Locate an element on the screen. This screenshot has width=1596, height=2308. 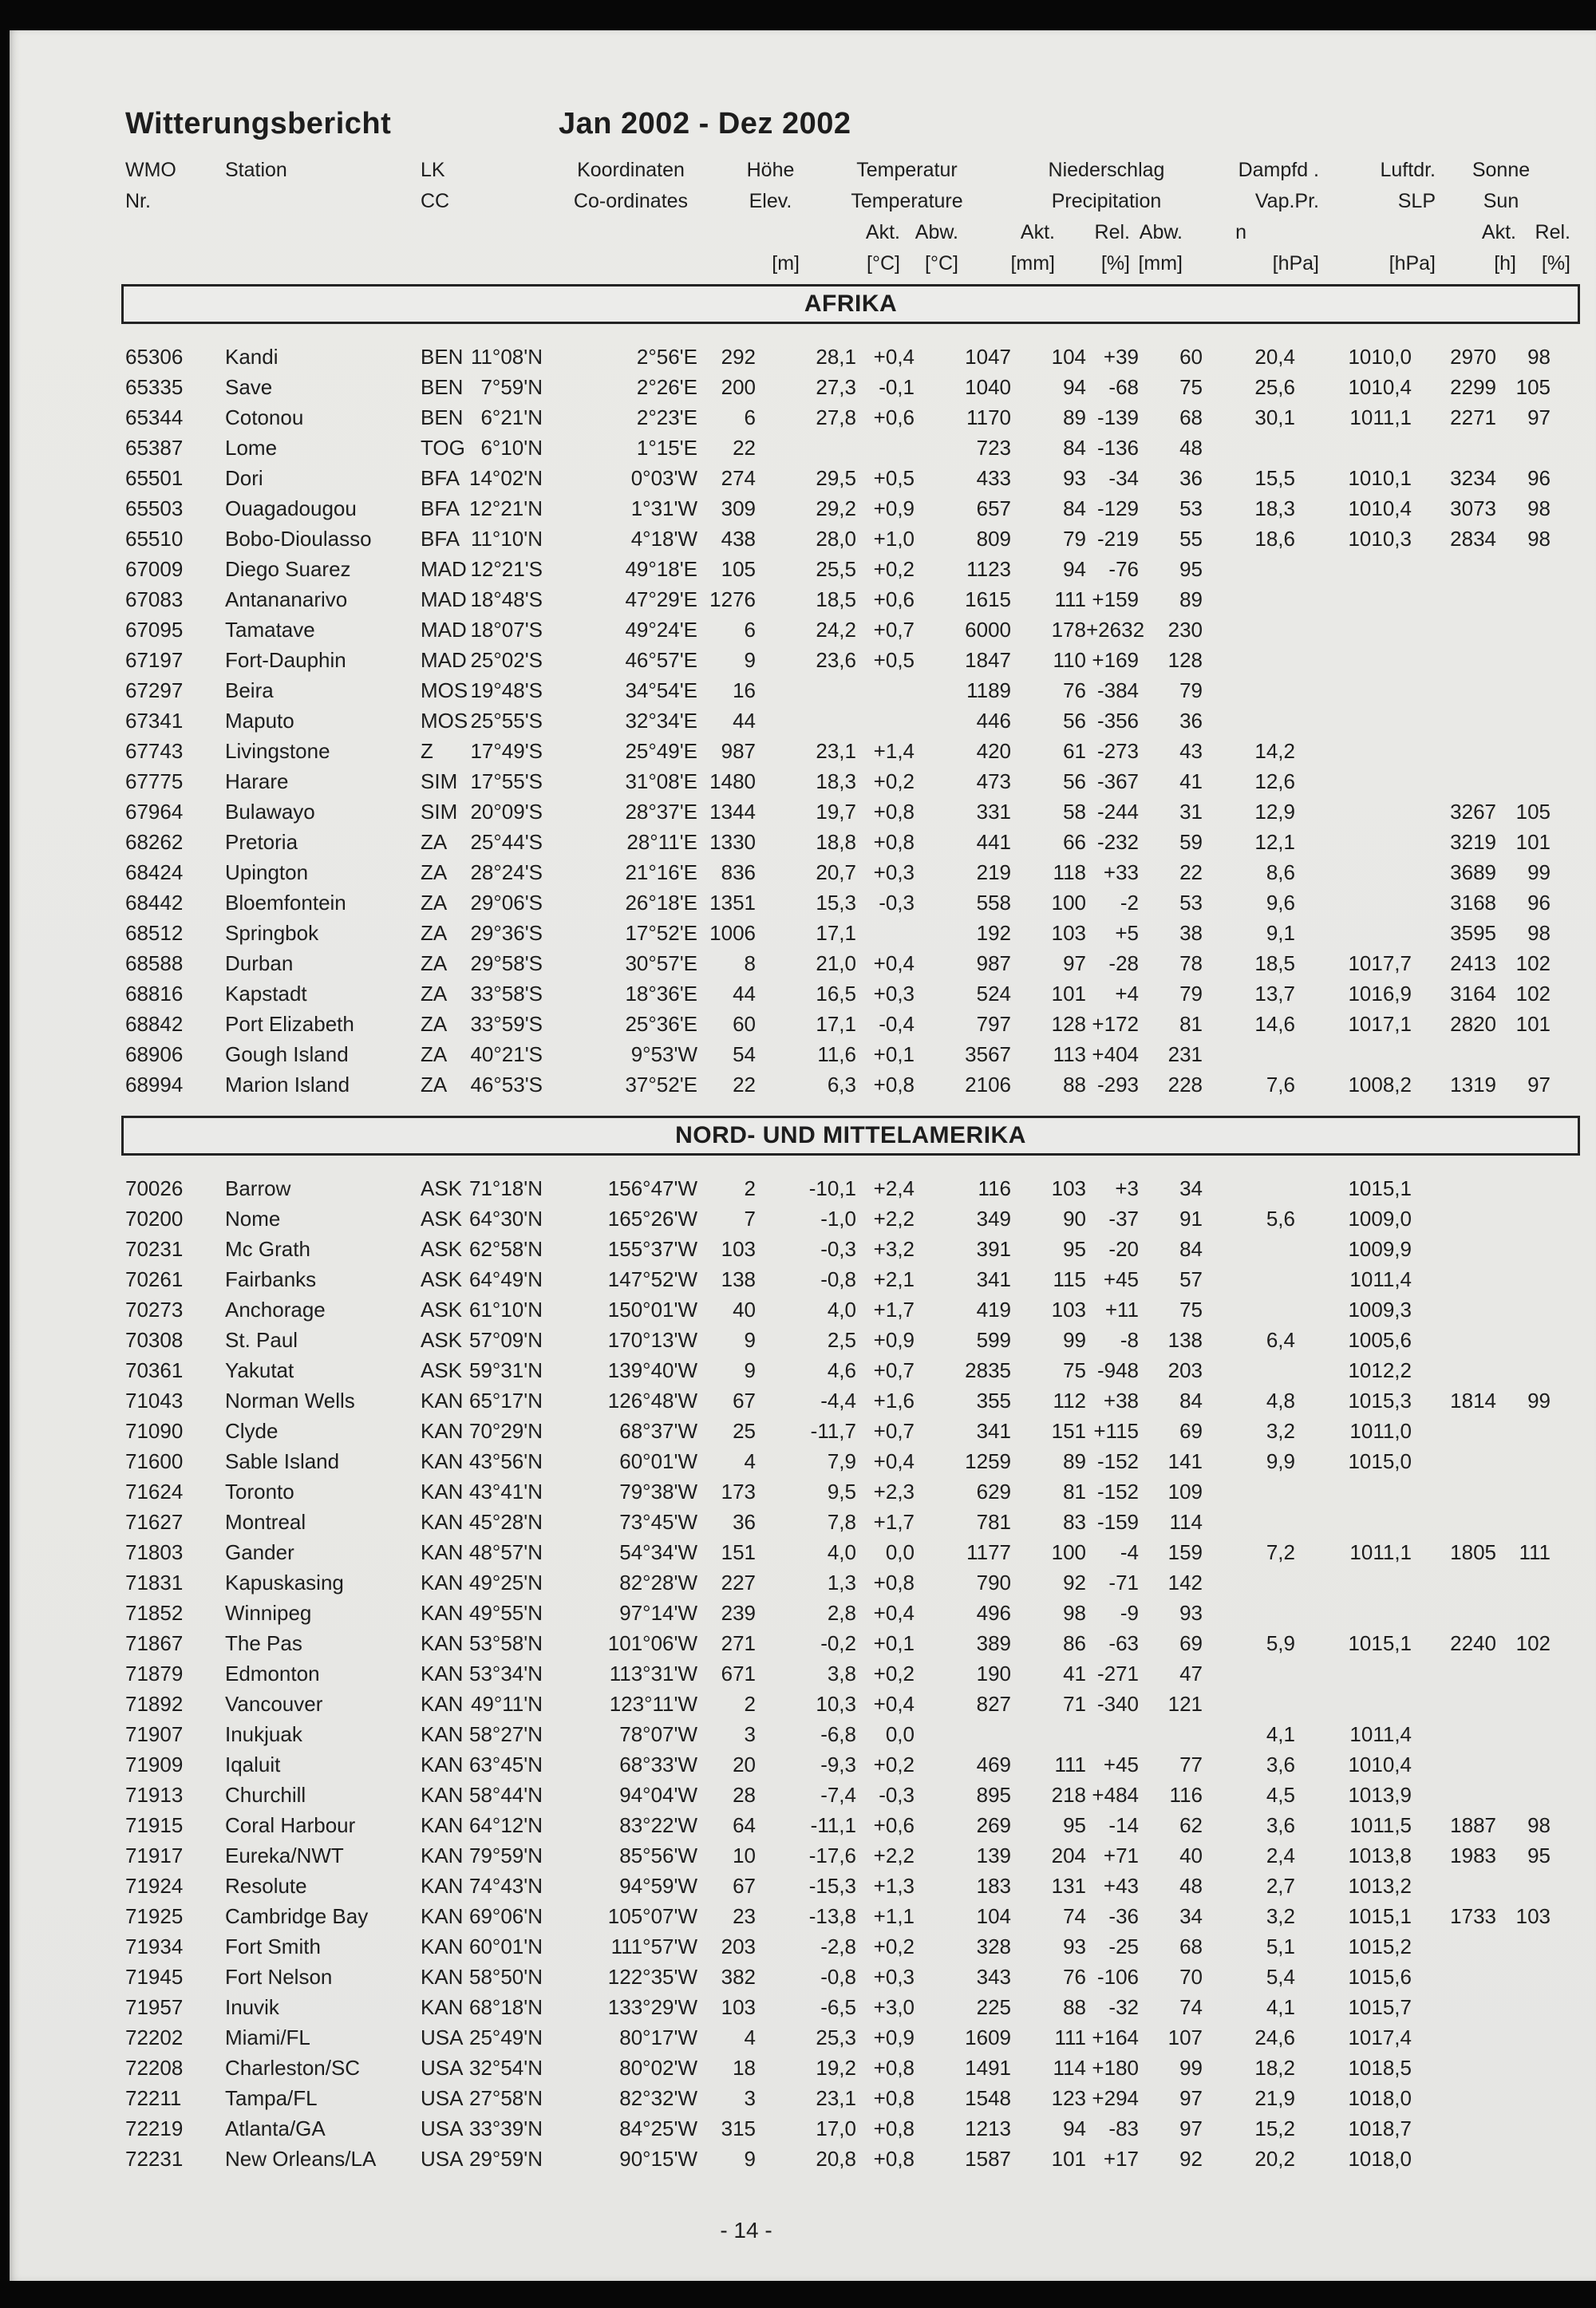
cell-temp_abw: +1,6 is located at coordinates (894, 1401).